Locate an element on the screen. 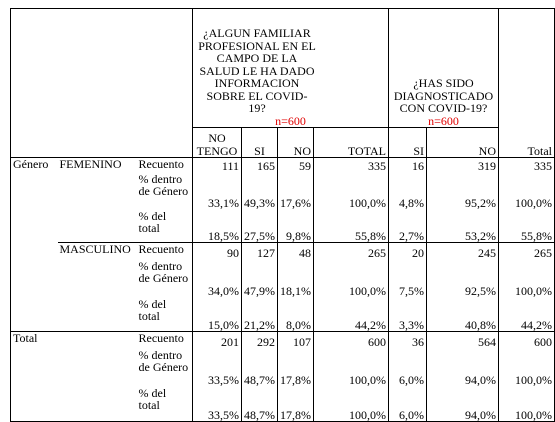 Image resolution: width=555 pixels, height=422 pixels. section-label: Total is located at coordinates (73, 376).